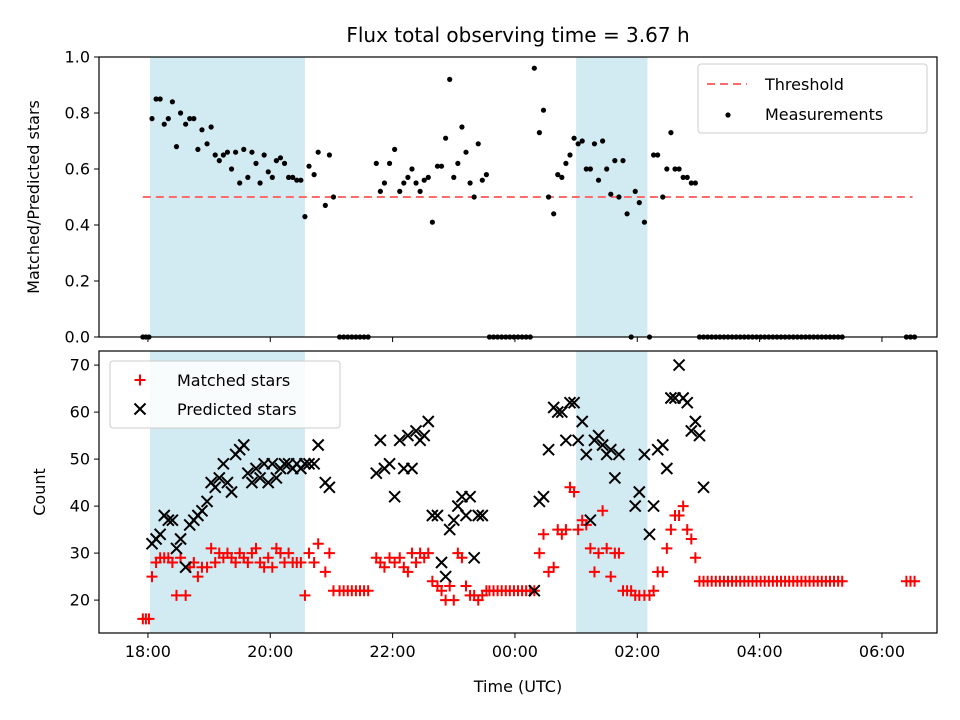 This screenshot has height=720, width=960. What do you see at coordinates (80, 600) in the screenshot?
I see `y-tick-label: 20` at bounding box center [80, 600].